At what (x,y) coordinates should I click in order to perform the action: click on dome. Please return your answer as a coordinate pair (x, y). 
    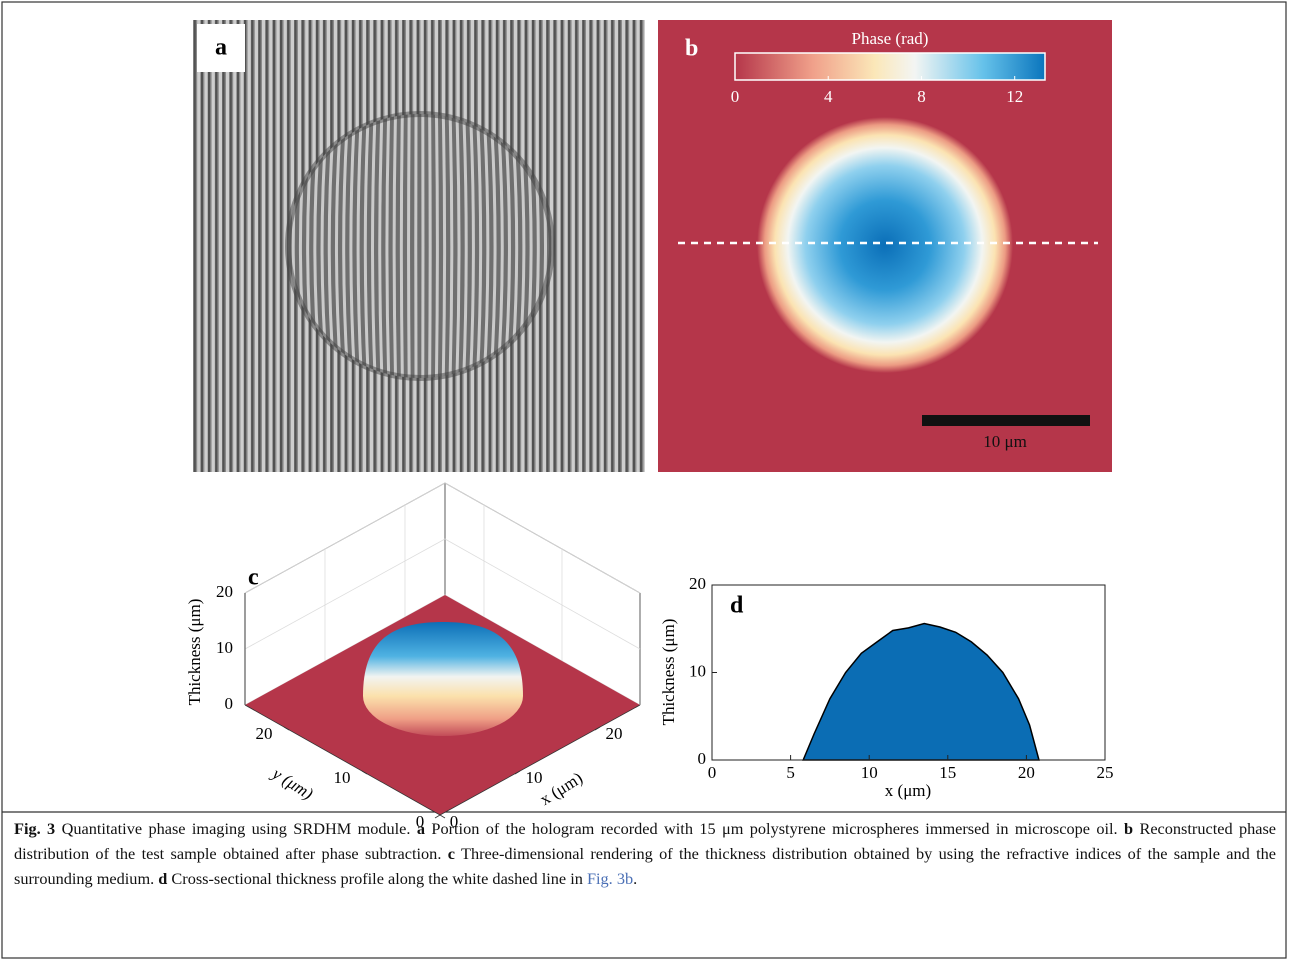
    Looking at the image, I should click on (443, 679).